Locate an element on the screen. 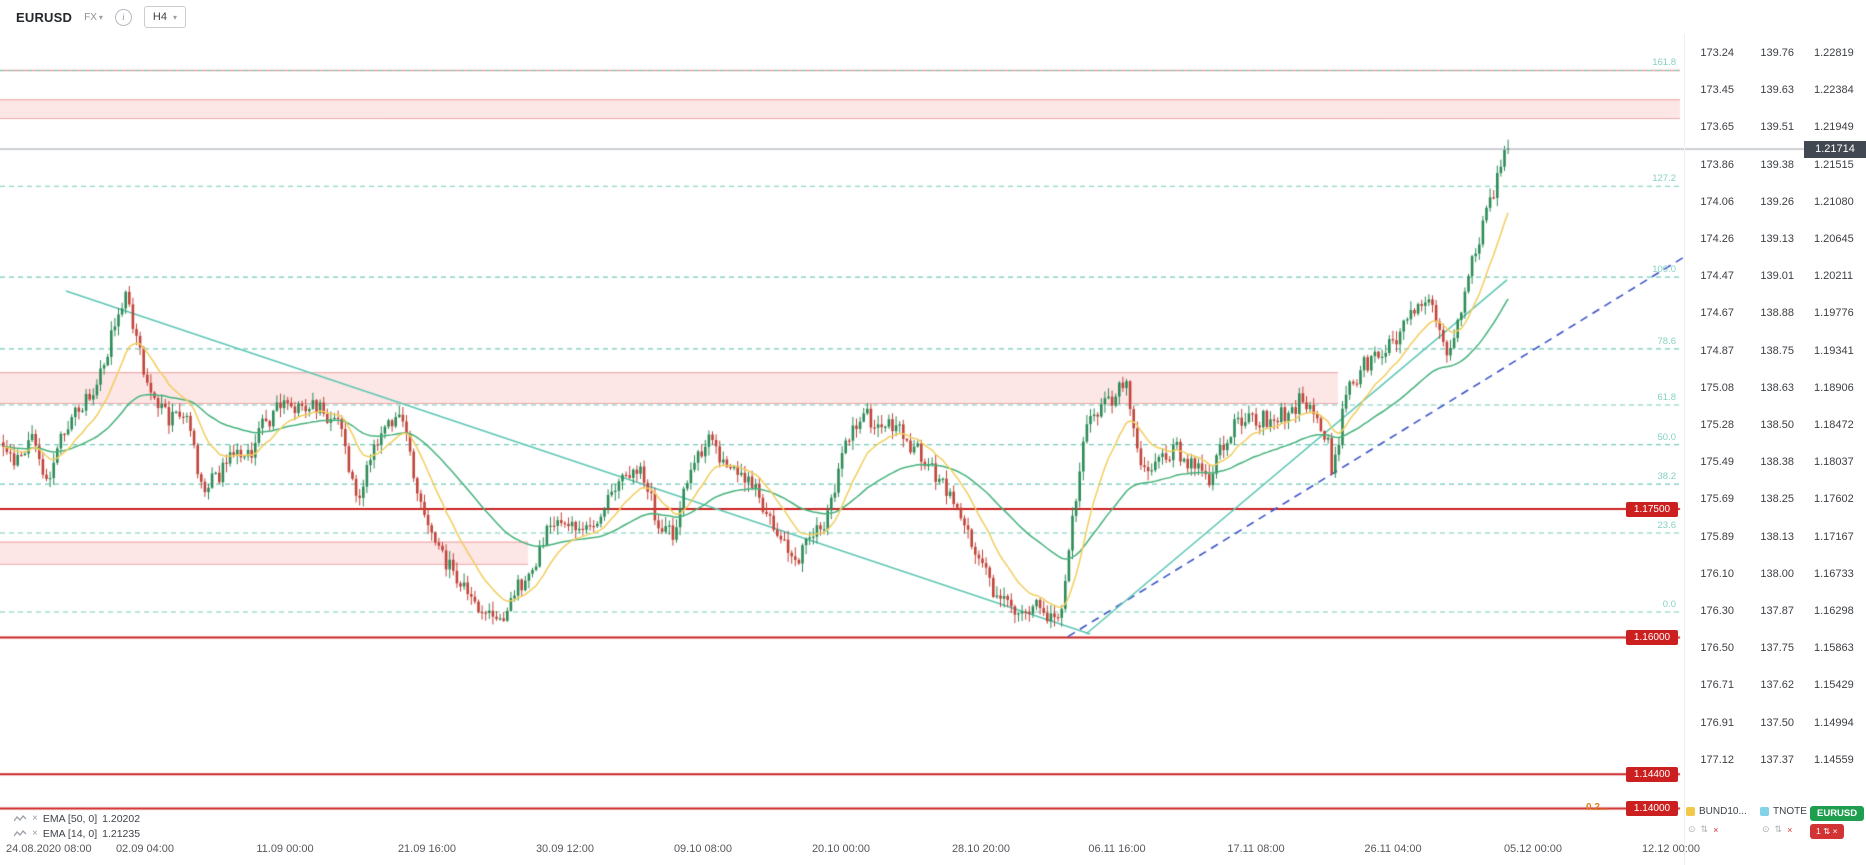 The height and width of the screenshot is (865, 1866). price-axis-eurusd-label: 1.14994 is located at coordinates (1834, 722).